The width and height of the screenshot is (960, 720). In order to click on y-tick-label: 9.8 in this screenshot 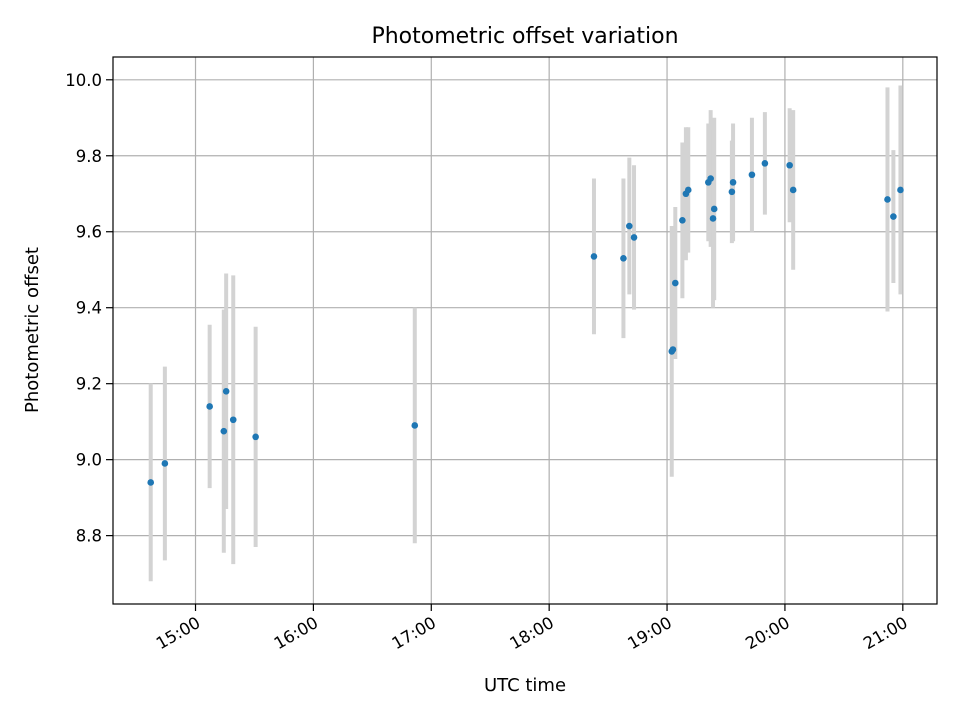, I will do `click(89, 156)`.